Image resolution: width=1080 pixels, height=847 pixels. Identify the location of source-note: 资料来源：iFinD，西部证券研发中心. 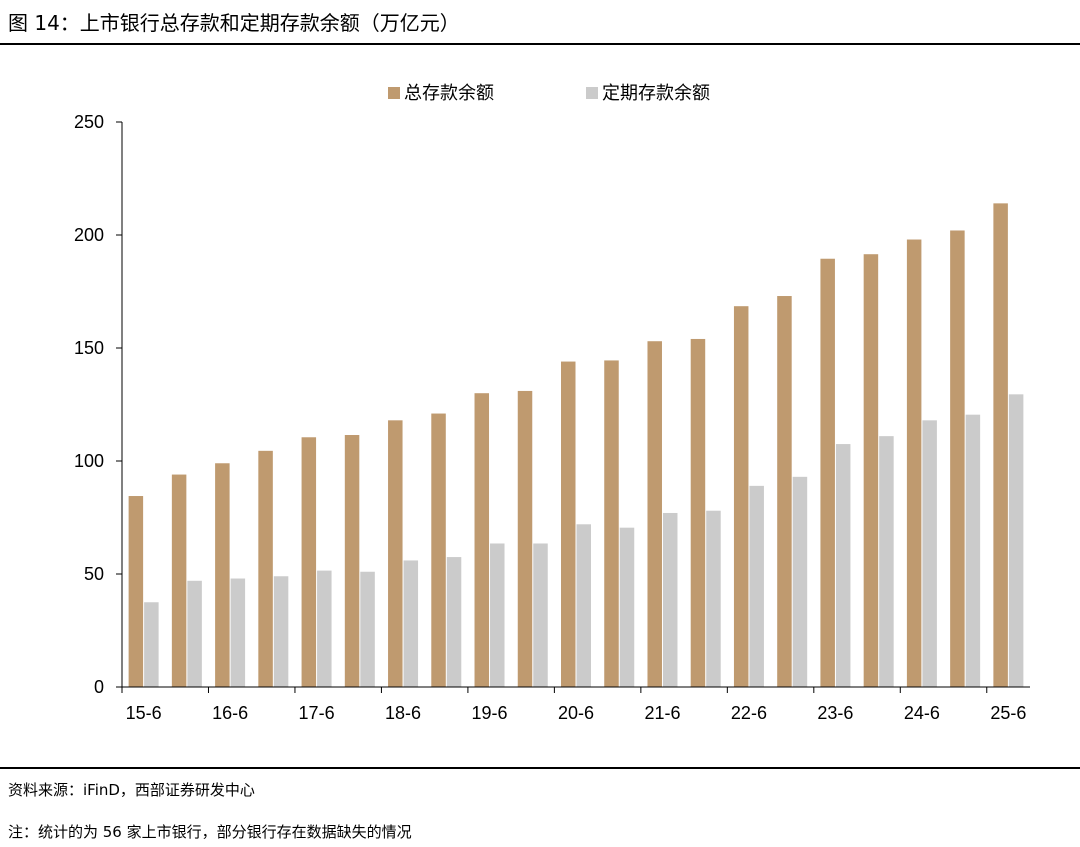
(131, 790).